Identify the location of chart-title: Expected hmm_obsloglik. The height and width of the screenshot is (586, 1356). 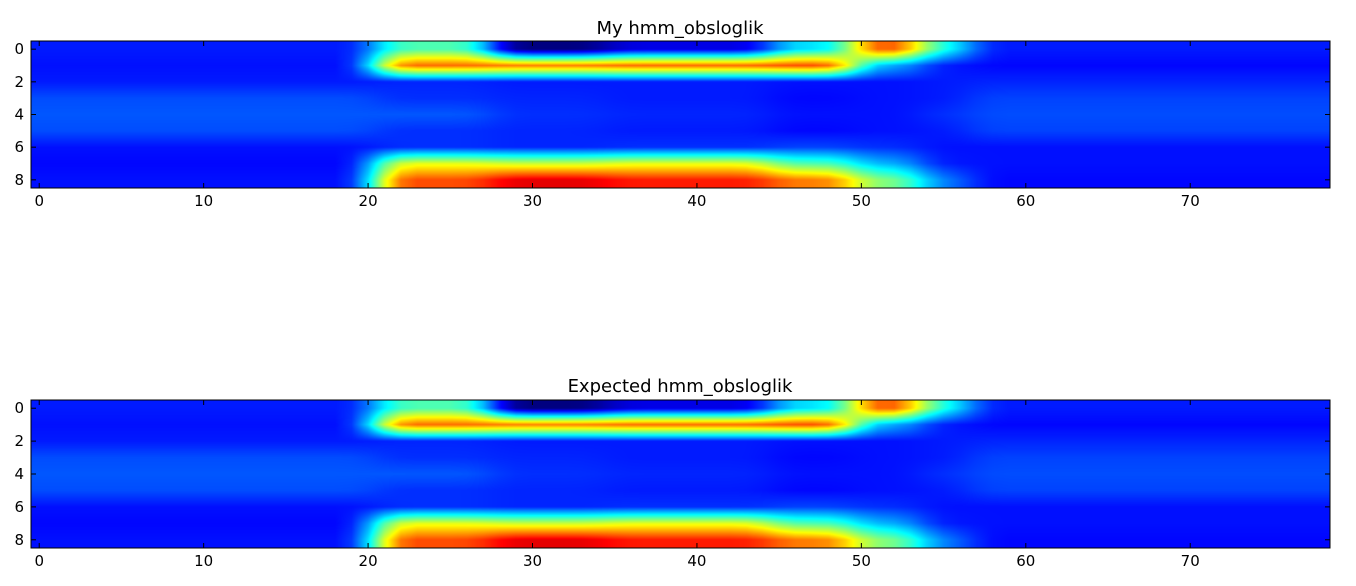
(680, 386).